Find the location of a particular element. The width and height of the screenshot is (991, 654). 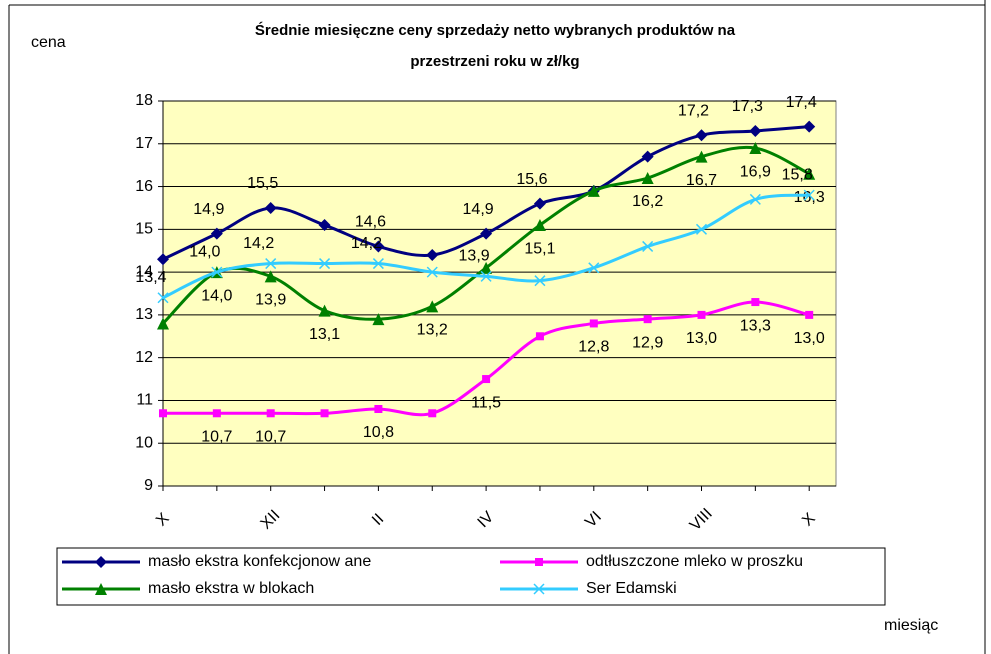

y-tick-label: 17 is located at coordinates (144, 143).